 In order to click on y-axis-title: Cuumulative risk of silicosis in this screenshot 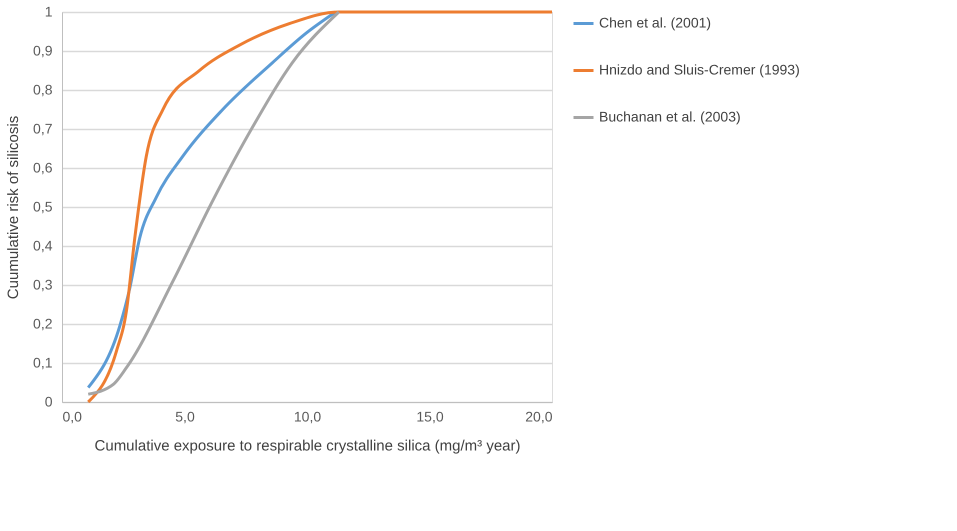, I will do `click(13, 208)`.